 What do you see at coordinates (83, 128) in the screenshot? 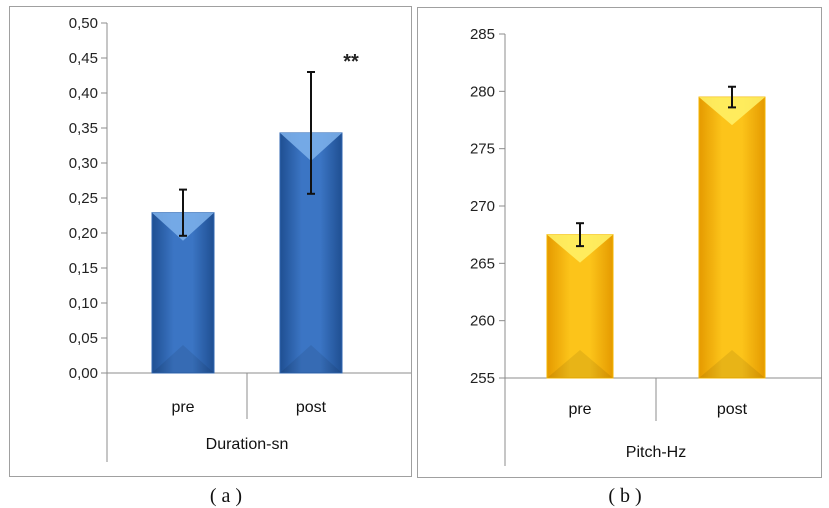
I see `y-tick-label: 0,35` at bounding box center [83, 128].